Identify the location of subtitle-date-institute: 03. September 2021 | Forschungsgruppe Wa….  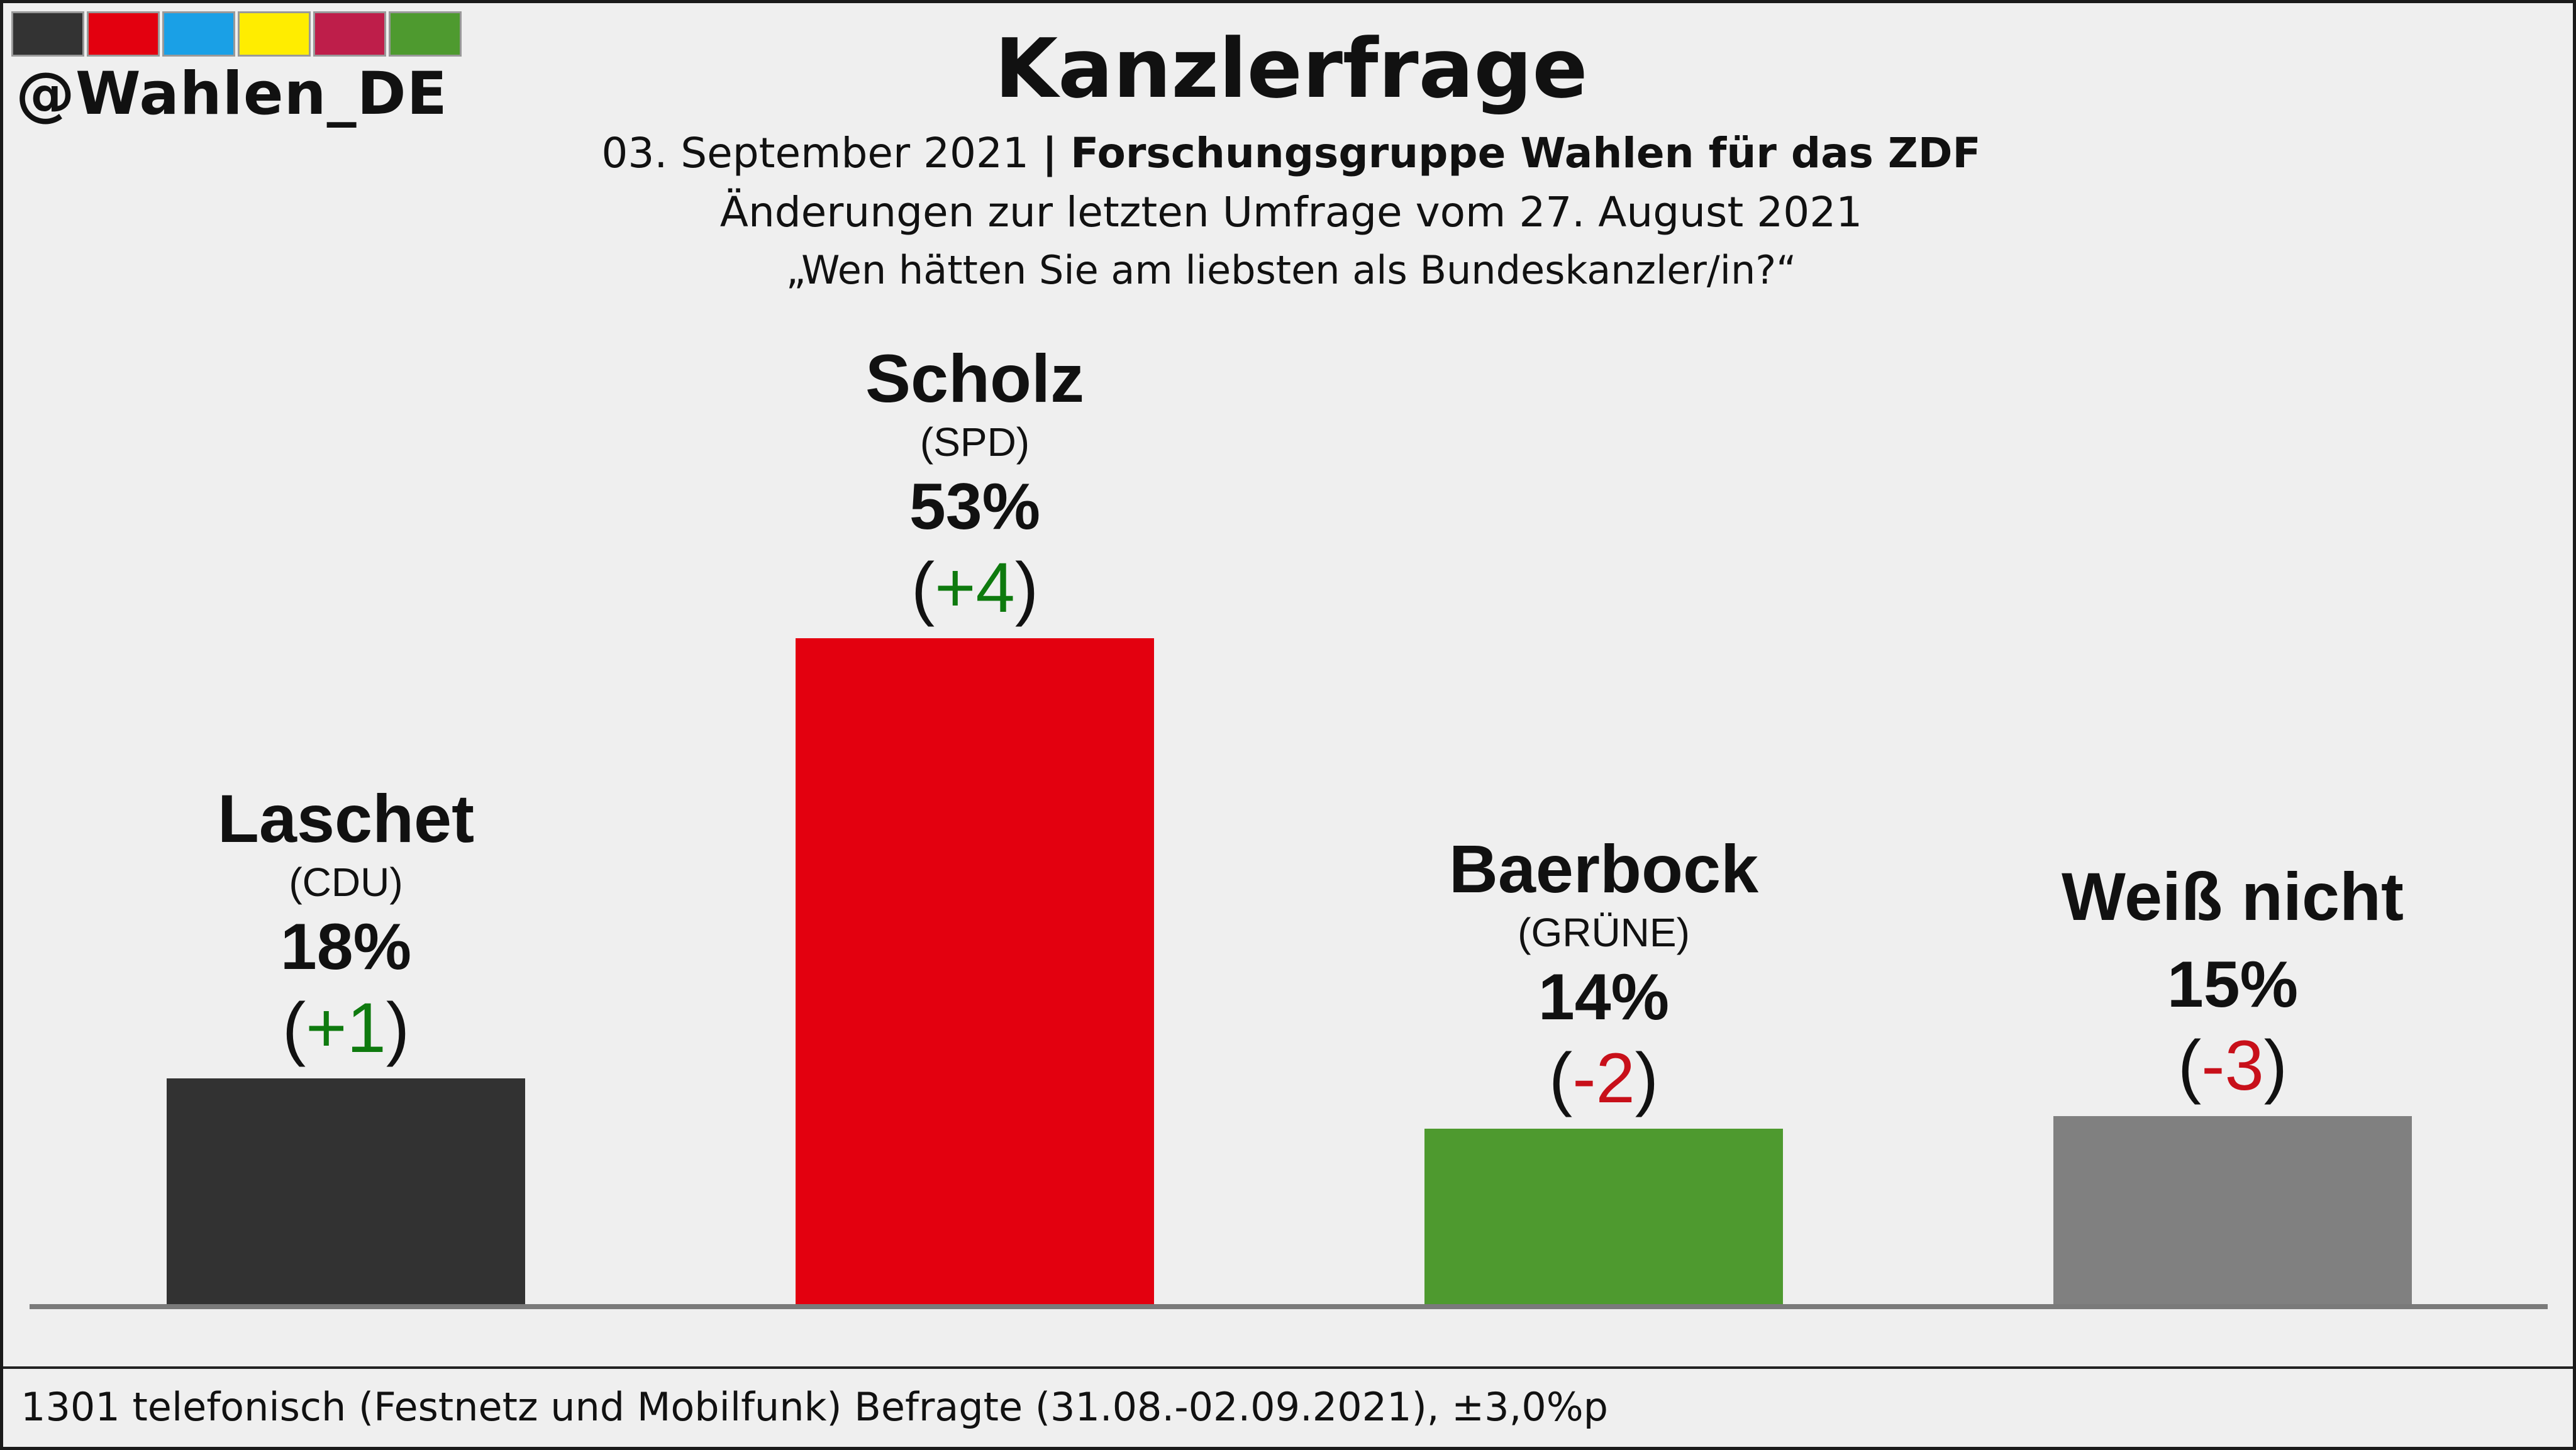
(1289, 153).